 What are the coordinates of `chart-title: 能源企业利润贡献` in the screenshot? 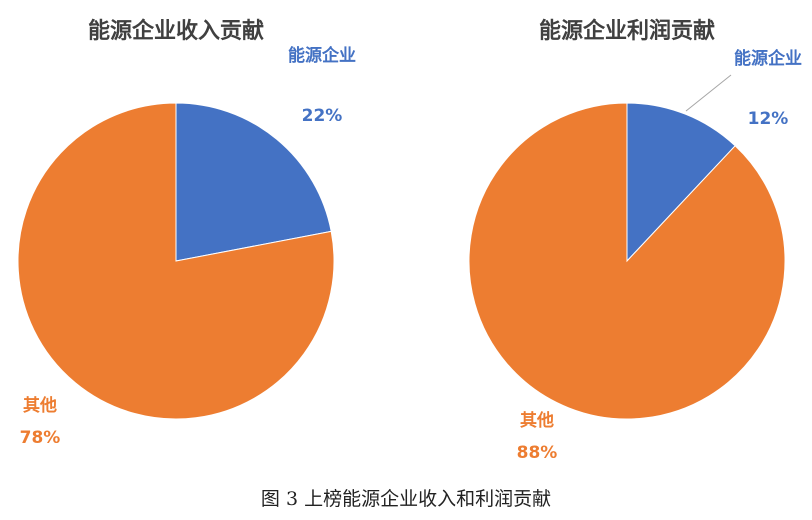 It's located at (627, 31).